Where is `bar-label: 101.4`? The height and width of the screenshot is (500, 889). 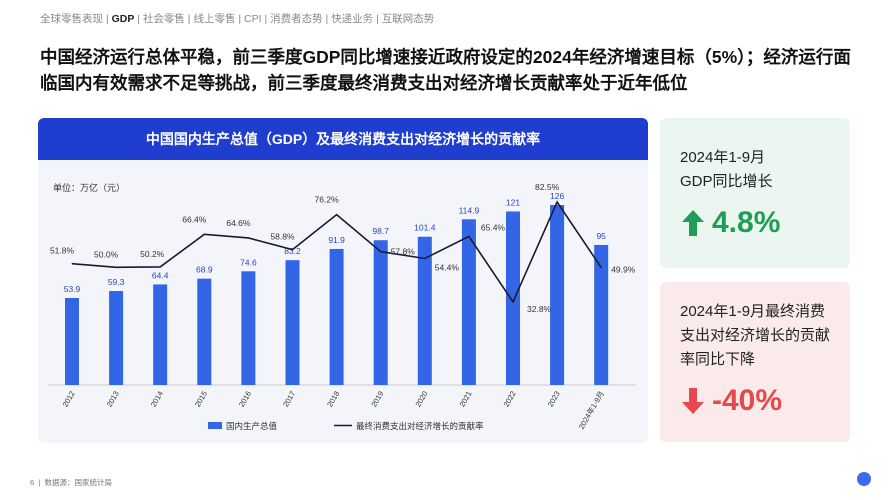
bar-label: 101.4 is located at coordinates (425, 228).